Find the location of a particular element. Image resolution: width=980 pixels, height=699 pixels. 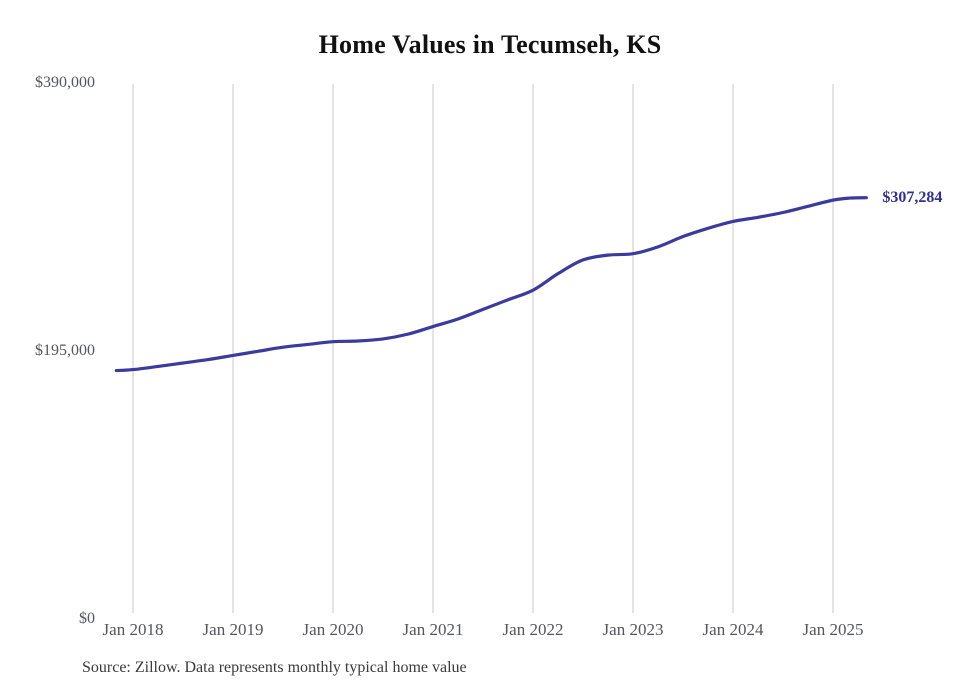

x-tick-label-jan-2025: Jan 2025 is located at coordinates (833, 629).